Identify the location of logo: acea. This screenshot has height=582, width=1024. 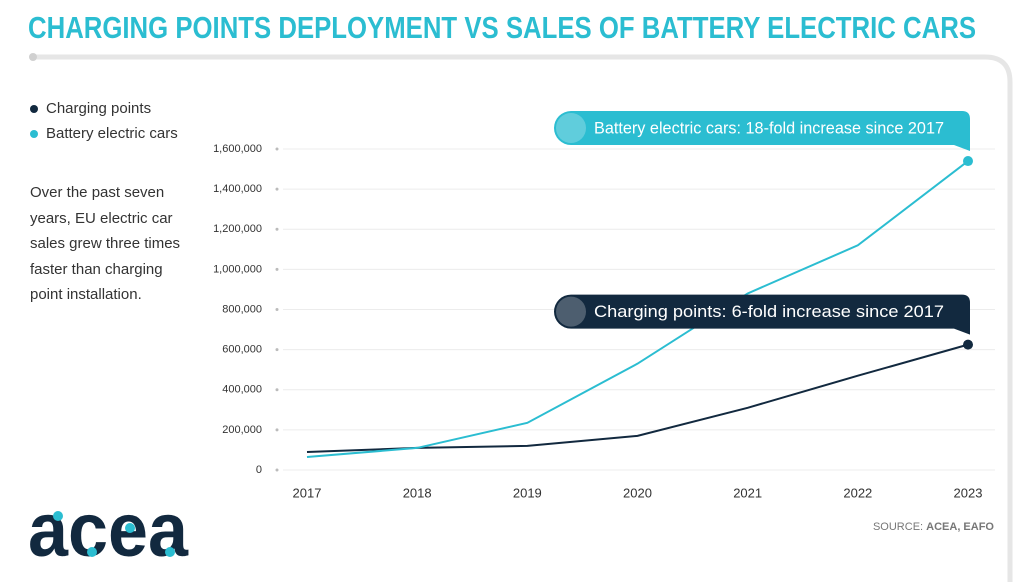
(108, 530).